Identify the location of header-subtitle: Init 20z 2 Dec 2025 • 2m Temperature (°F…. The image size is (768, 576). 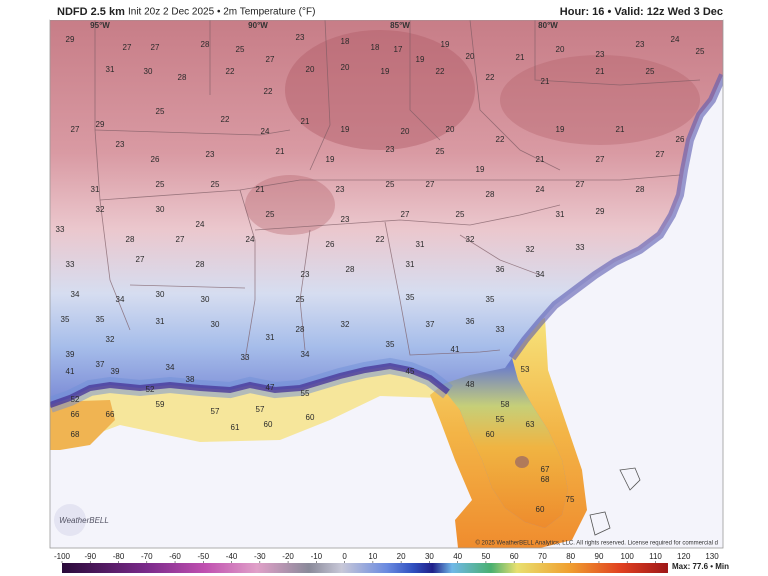
(221, 12).